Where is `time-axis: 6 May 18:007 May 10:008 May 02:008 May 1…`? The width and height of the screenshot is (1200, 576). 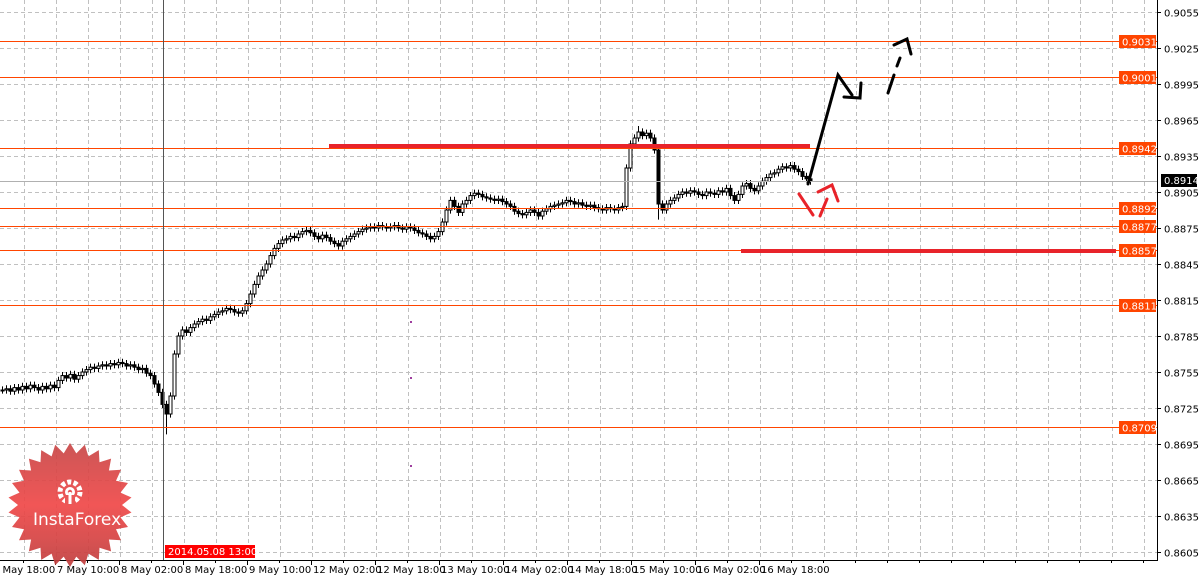 time-axis: 6 May 18:007 May 10:008 May 02:008 May 1… is located at coordinates (572, 568).